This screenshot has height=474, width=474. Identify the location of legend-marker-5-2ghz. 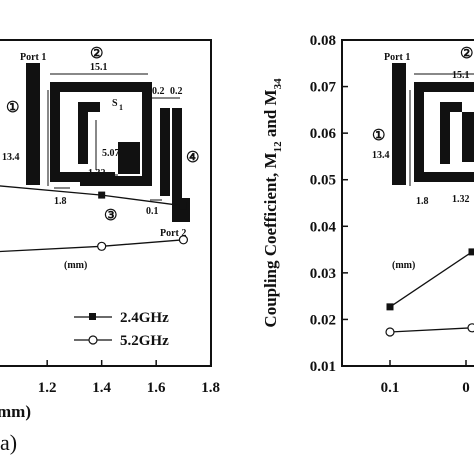
(93, 340).